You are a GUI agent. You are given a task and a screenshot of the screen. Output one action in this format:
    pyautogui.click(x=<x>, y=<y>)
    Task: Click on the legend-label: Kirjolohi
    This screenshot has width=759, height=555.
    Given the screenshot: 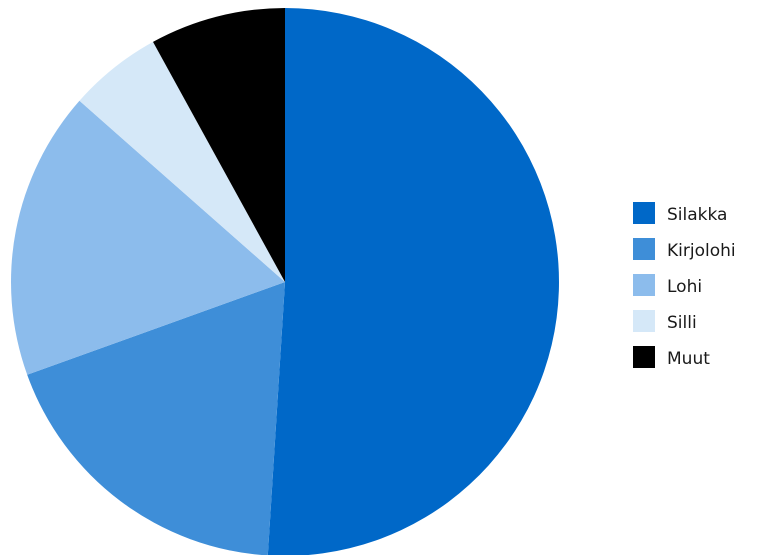 What is the action you would take?
    pyautogui.click(x=701, y=251)
    